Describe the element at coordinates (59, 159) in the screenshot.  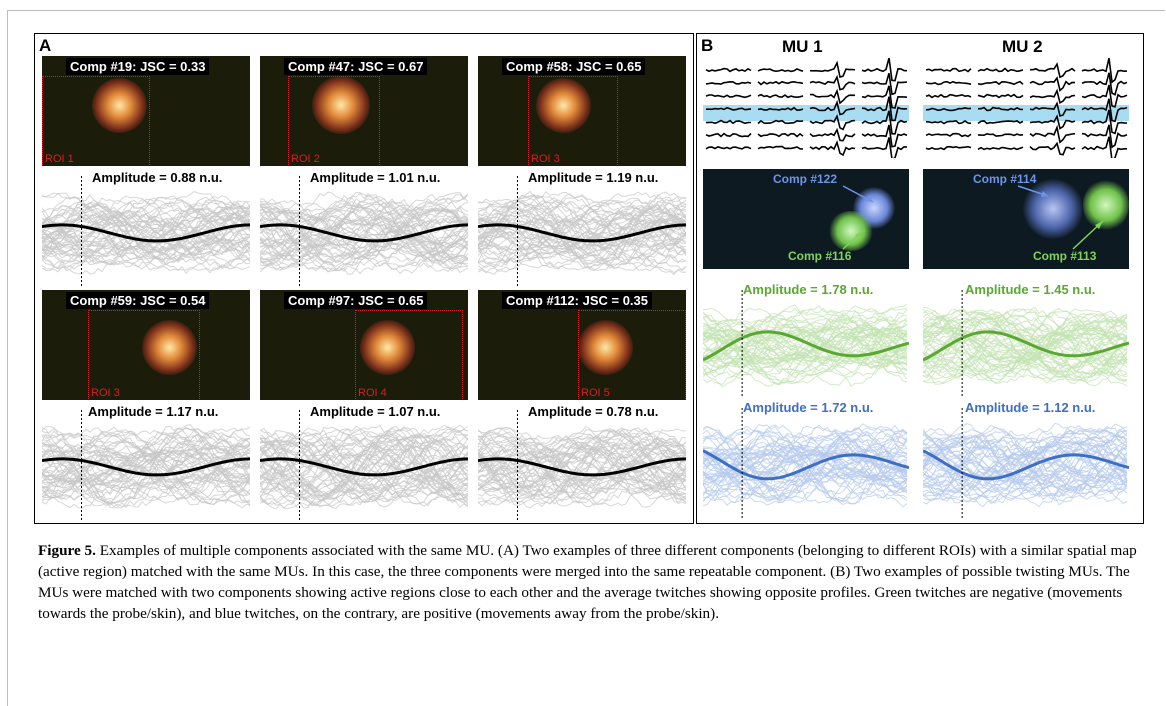
I see `roi-label: ROI 1` at that location.